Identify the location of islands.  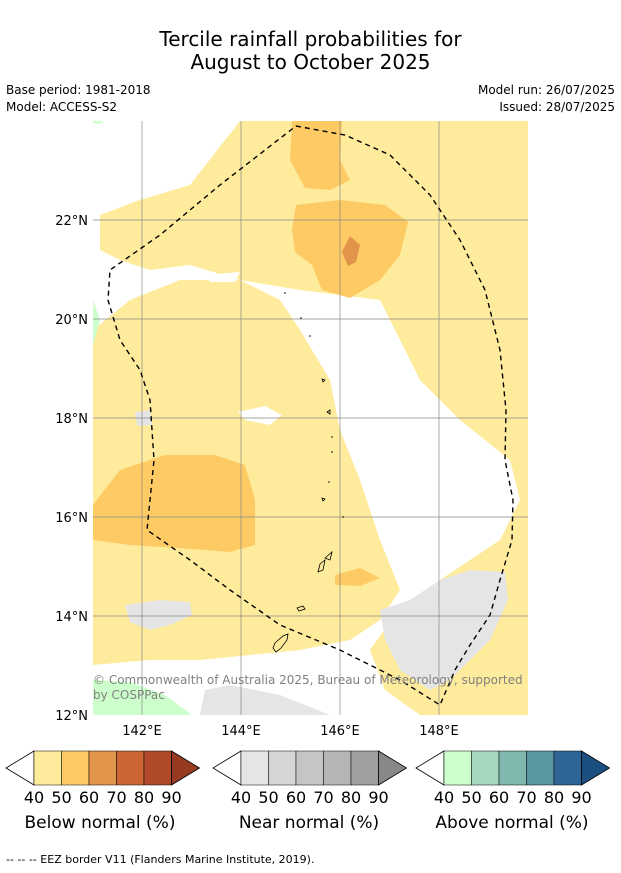
(302, 515).